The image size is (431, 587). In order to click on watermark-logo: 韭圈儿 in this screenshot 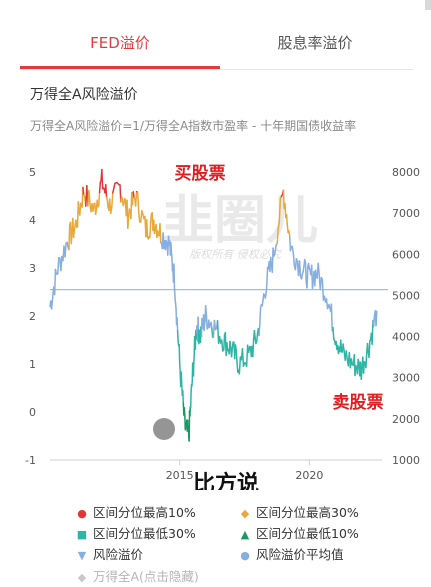, I will do `click(240, 221)`.